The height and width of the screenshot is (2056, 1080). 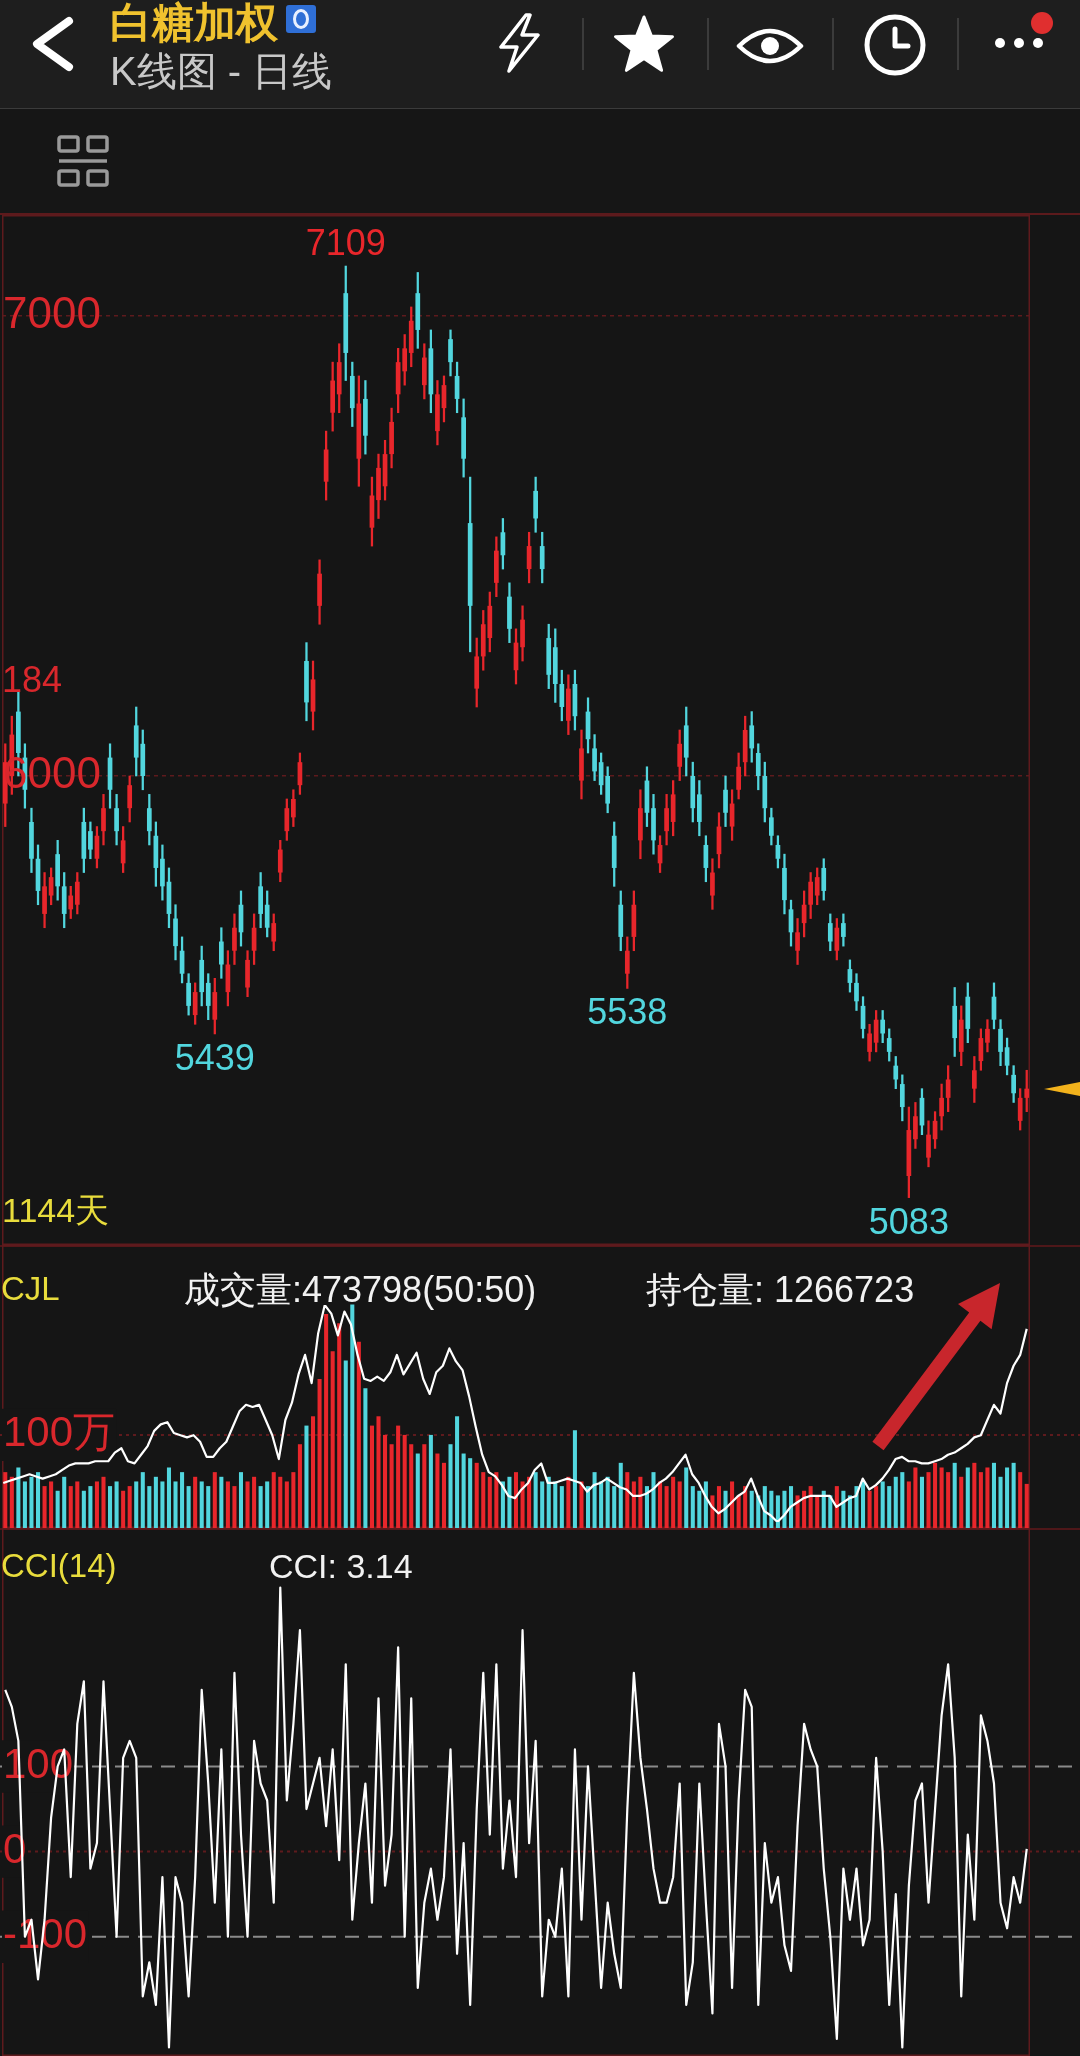 I want to click on text: CCI(14), so click(x=59, y=1566).